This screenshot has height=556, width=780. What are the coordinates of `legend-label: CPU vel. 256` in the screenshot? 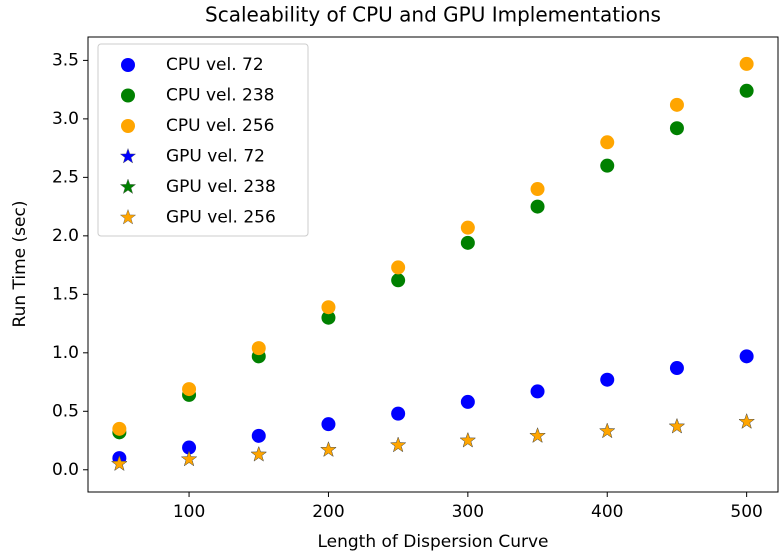 It's located at (220, 126).